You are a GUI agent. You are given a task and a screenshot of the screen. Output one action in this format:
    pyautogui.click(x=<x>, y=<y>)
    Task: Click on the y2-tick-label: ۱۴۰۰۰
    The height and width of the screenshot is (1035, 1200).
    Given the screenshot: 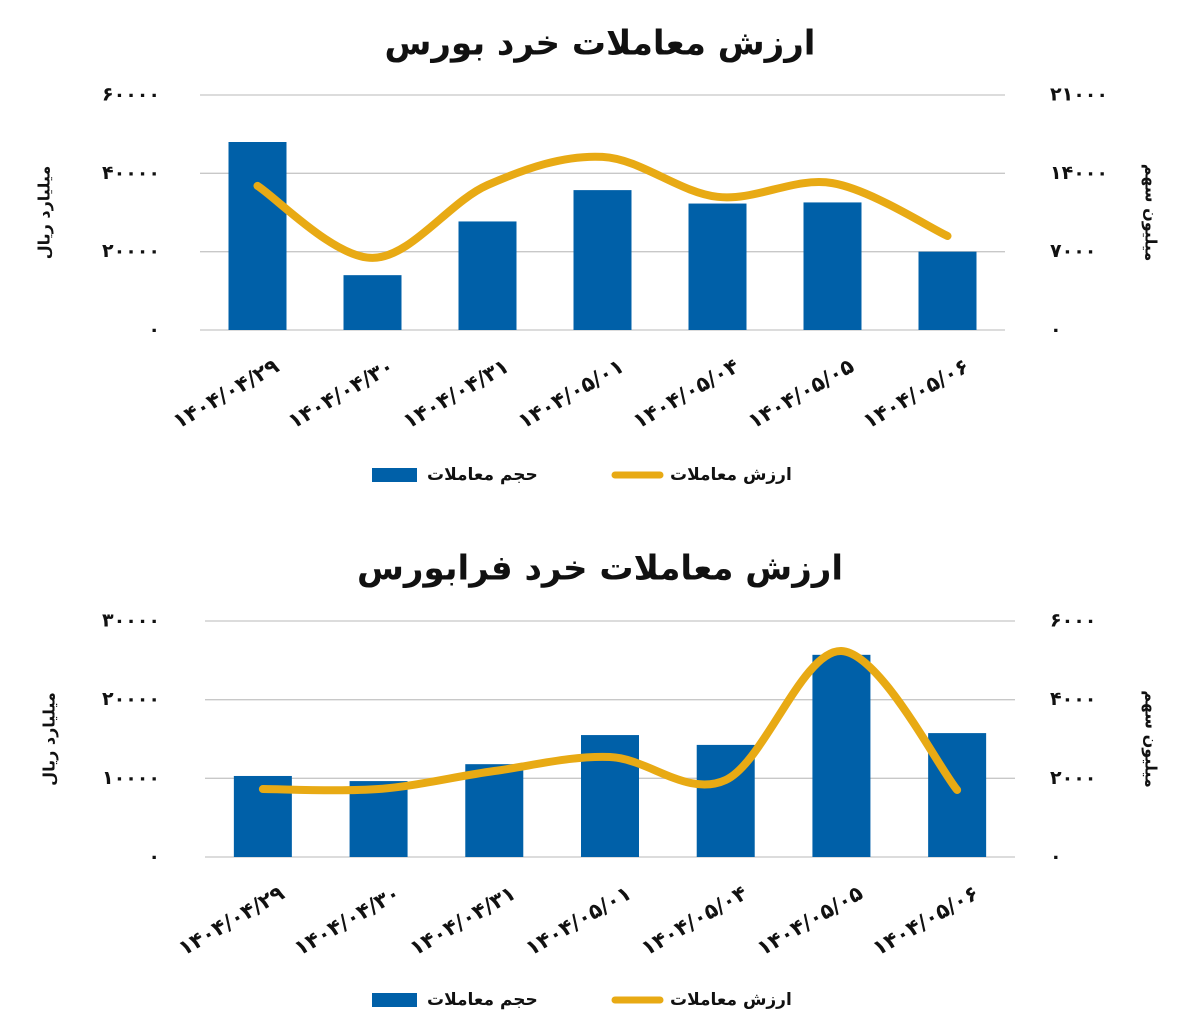 What is the action you would take?
    pyautogui.click(x=1079, y=173)
    